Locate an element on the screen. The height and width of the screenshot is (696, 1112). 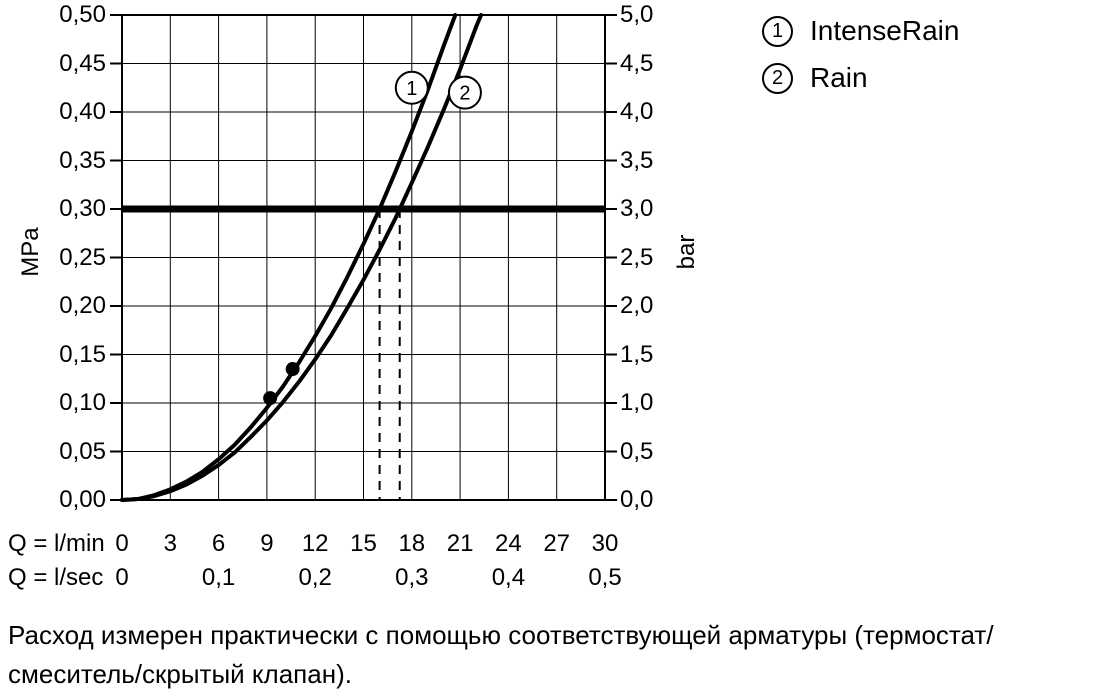
y-left-tick-label: 0,05 is located at coordinates (82, 451).